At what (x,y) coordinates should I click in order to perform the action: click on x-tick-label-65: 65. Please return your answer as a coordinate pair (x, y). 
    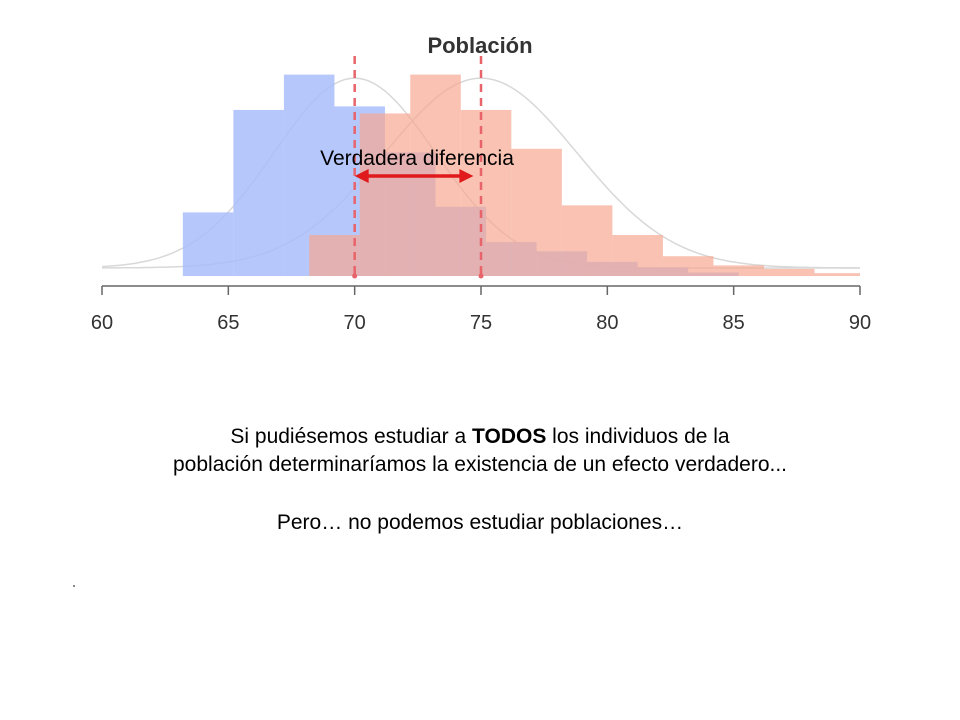
    Looking at the image, I should click on (228, 323).